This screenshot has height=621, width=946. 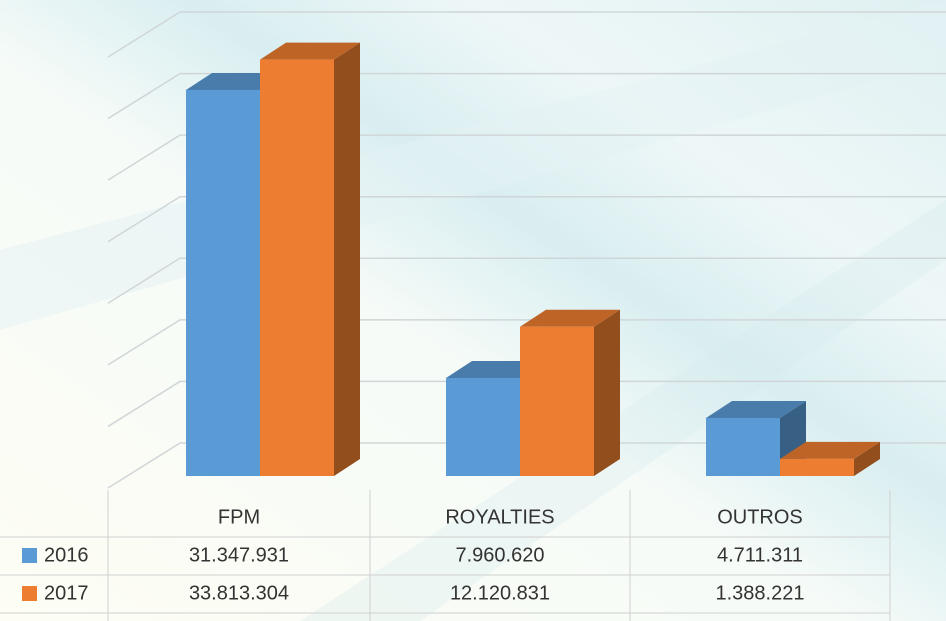 What do you see at coordinates (760, 517) in the screenshot?
I see `category-label: OUTROS` at bounding box center [760, 517].